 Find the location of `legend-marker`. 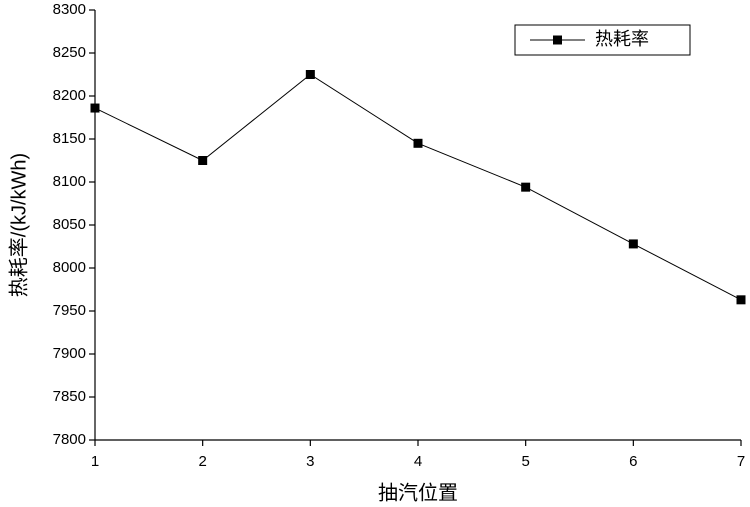

legend-marker is located at coordinates (557, 40).